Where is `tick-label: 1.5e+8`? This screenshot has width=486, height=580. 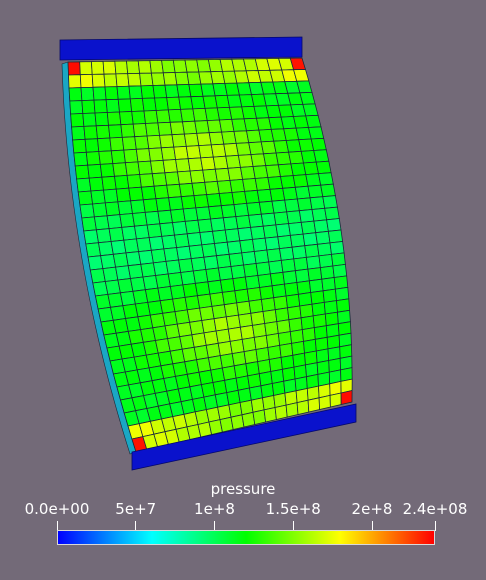 tick-label: 1.5e+8 is located at coordinates (293, 509).